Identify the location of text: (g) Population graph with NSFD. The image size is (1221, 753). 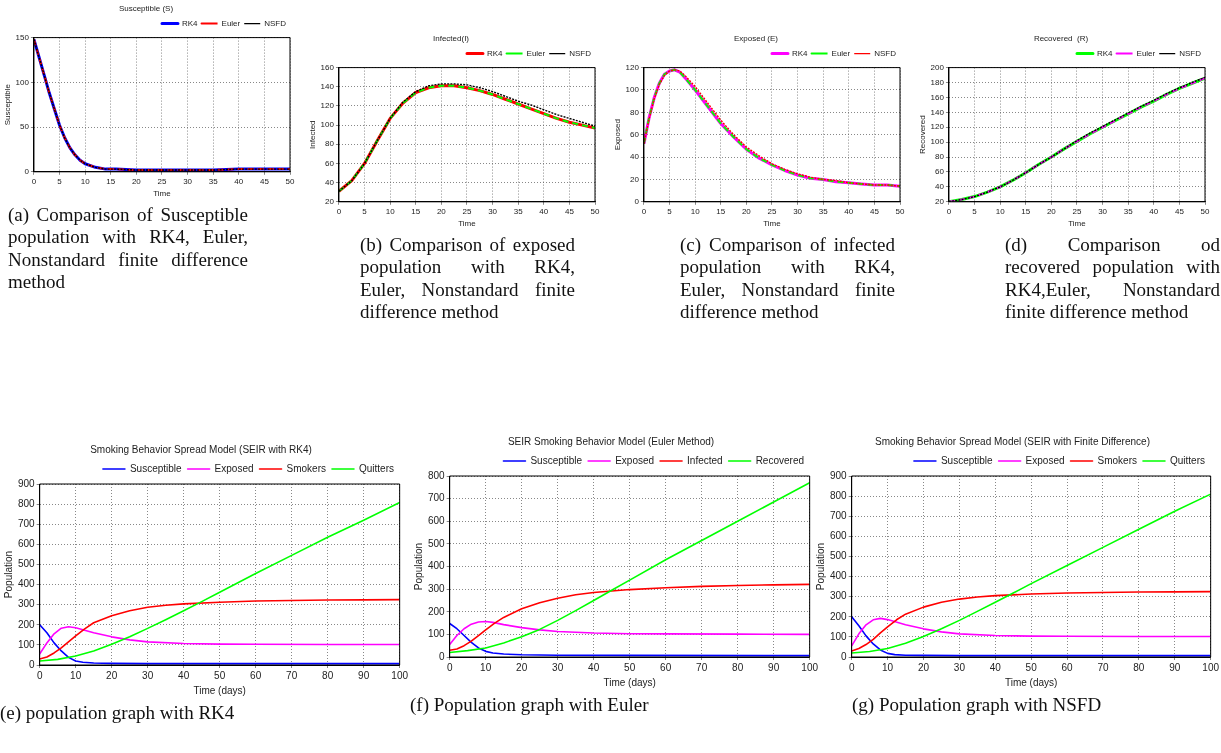
(977, 705).